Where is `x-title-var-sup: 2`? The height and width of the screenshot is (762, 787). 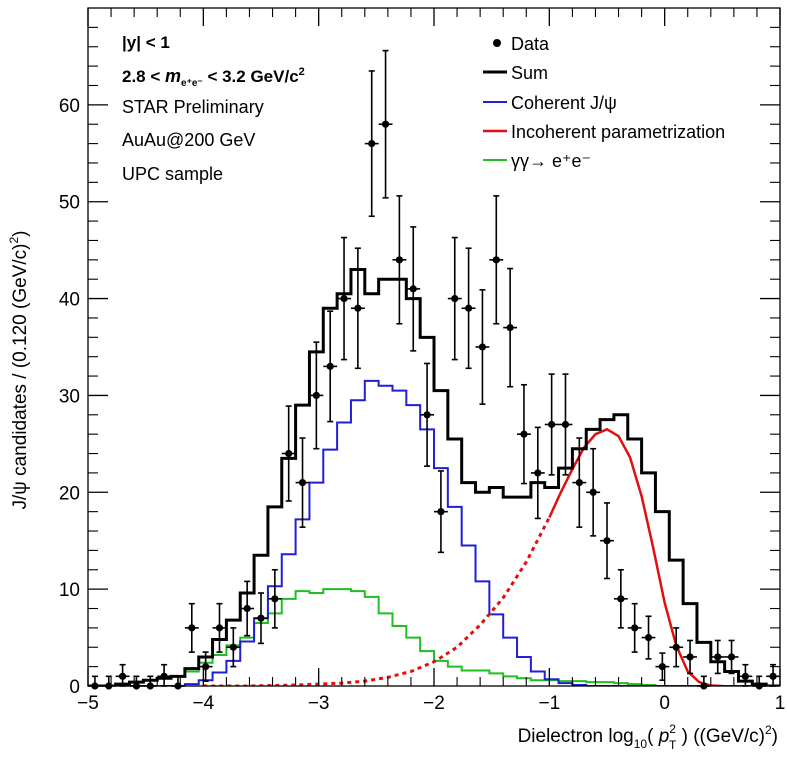
x-title-var-sup: 2 is located at coordinates (672, 729).